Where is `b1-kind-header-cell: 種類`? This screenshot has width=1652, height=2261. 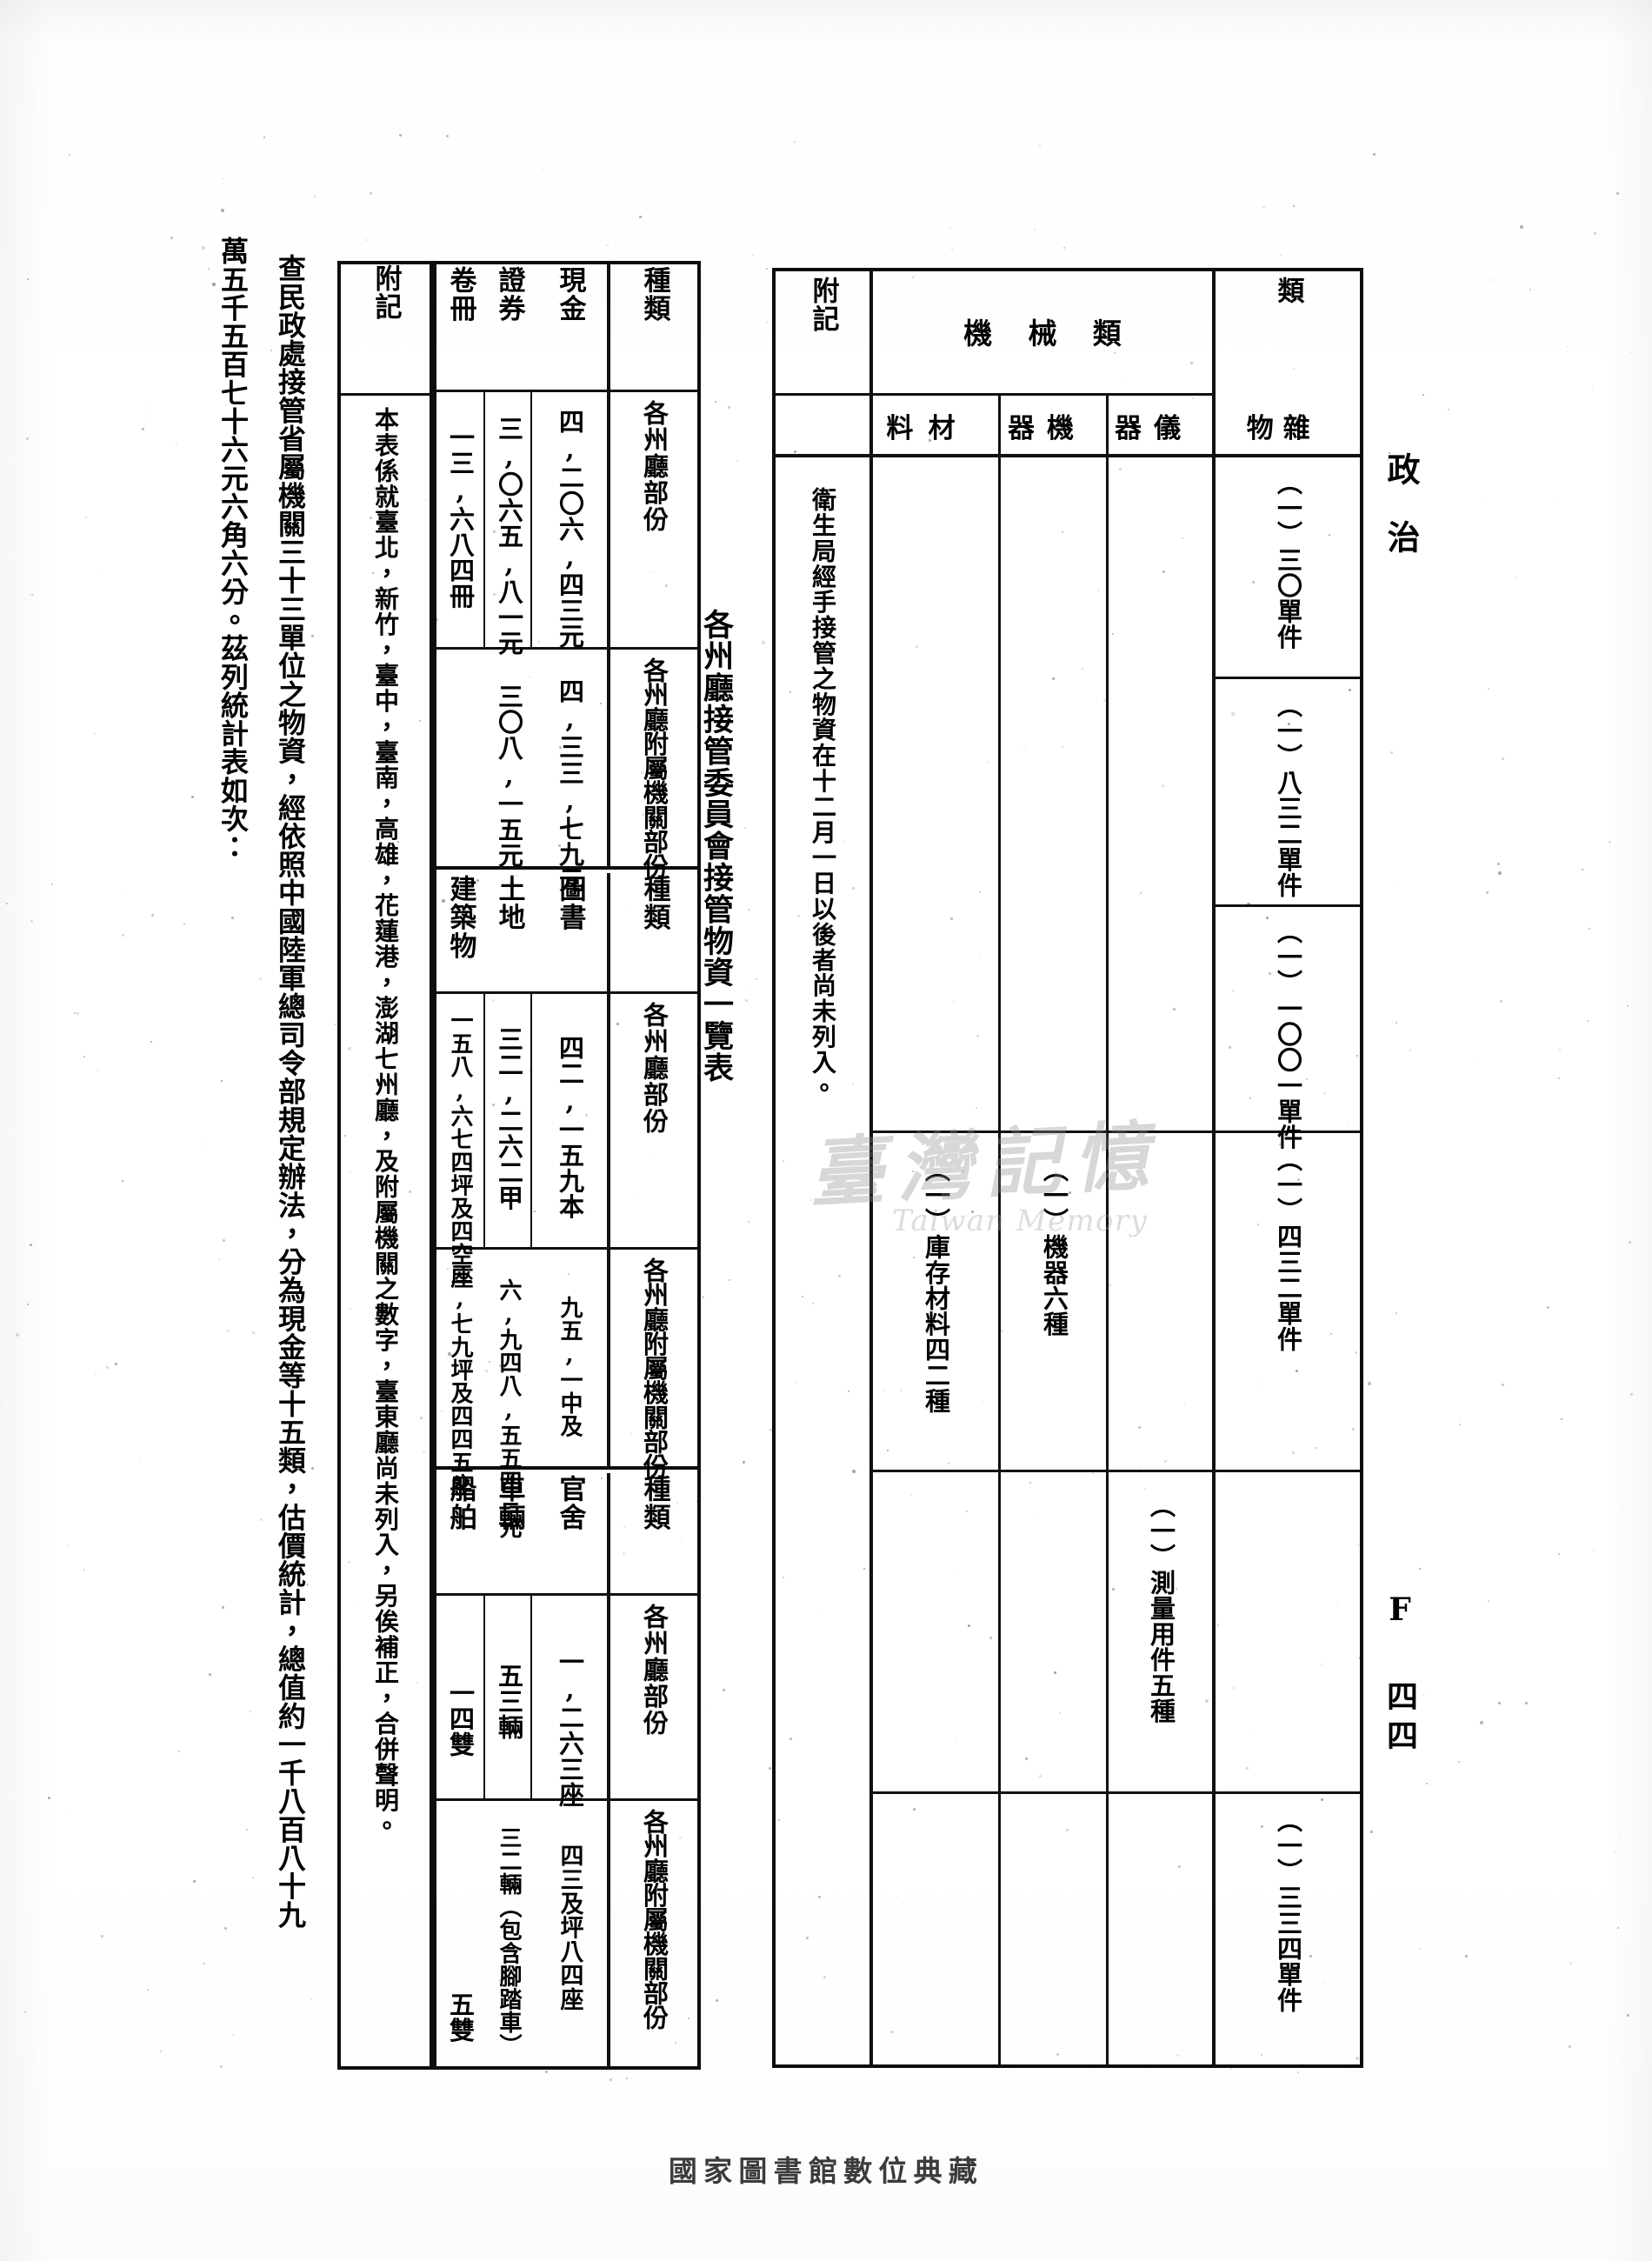 b1-kind-header-cell: 種類 is located at coordinates (653, 327).